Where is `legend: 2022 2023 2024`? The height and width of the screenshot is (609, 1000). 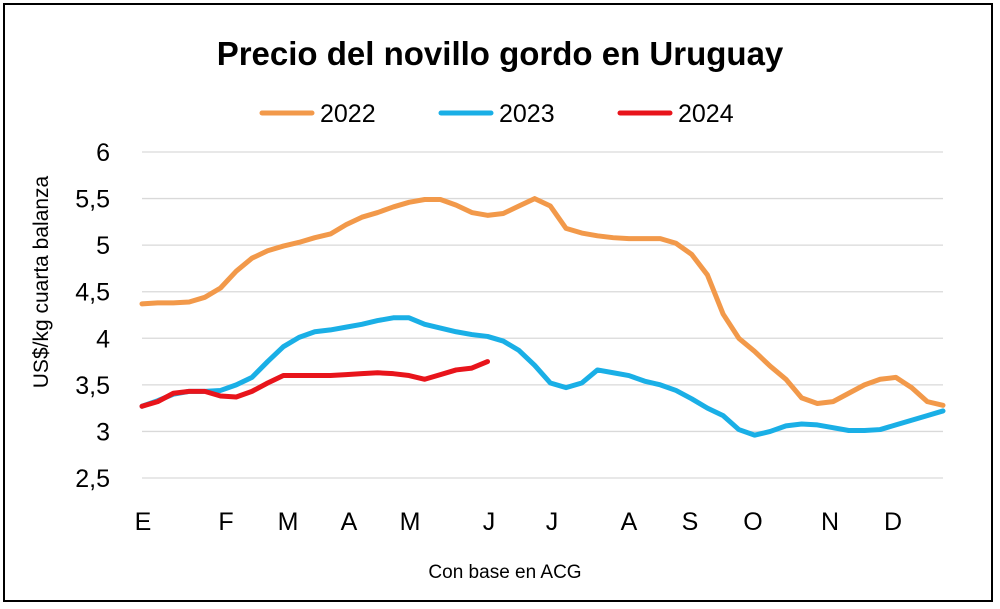 legend: 2022 2023 2024 is located at coordinates (496, 114).